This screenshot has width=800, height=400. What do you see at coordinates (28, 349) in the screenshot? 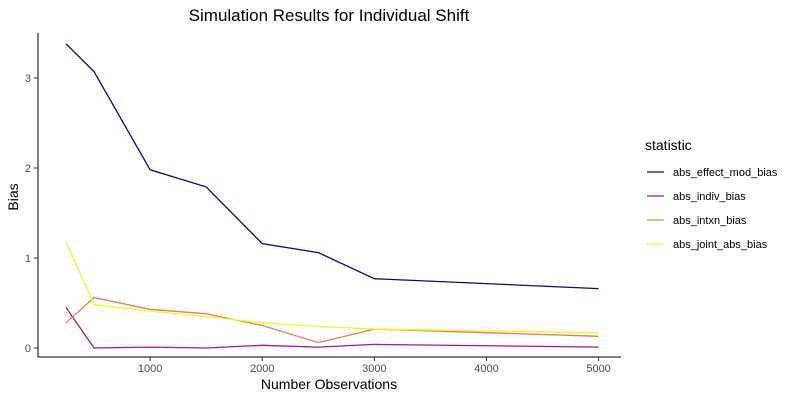
I see `y-tick-label: 0` at bounding box center [28, 349].